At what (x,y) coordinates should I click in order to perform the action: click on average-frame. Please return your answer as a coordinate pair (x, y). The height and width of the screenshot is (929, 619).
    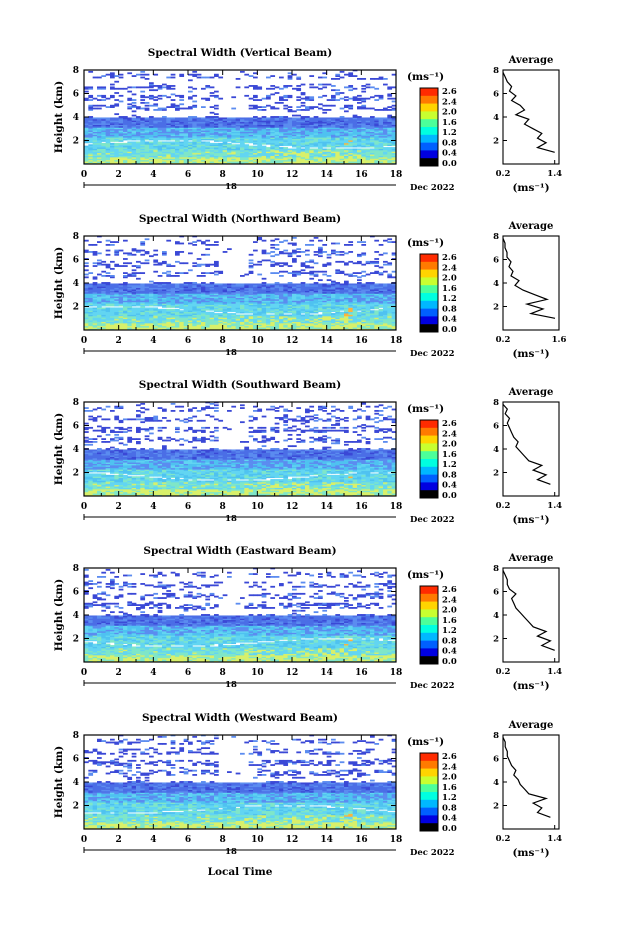
    Looking at the image, I should click on (531, 782).